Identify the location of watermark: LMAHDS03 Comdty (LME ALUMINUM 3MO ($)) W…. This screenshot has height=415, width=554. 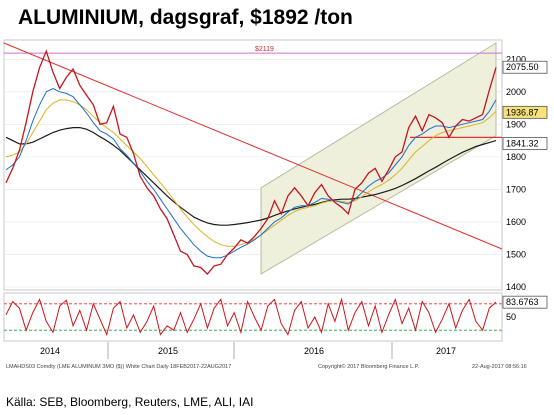
(118, 367).